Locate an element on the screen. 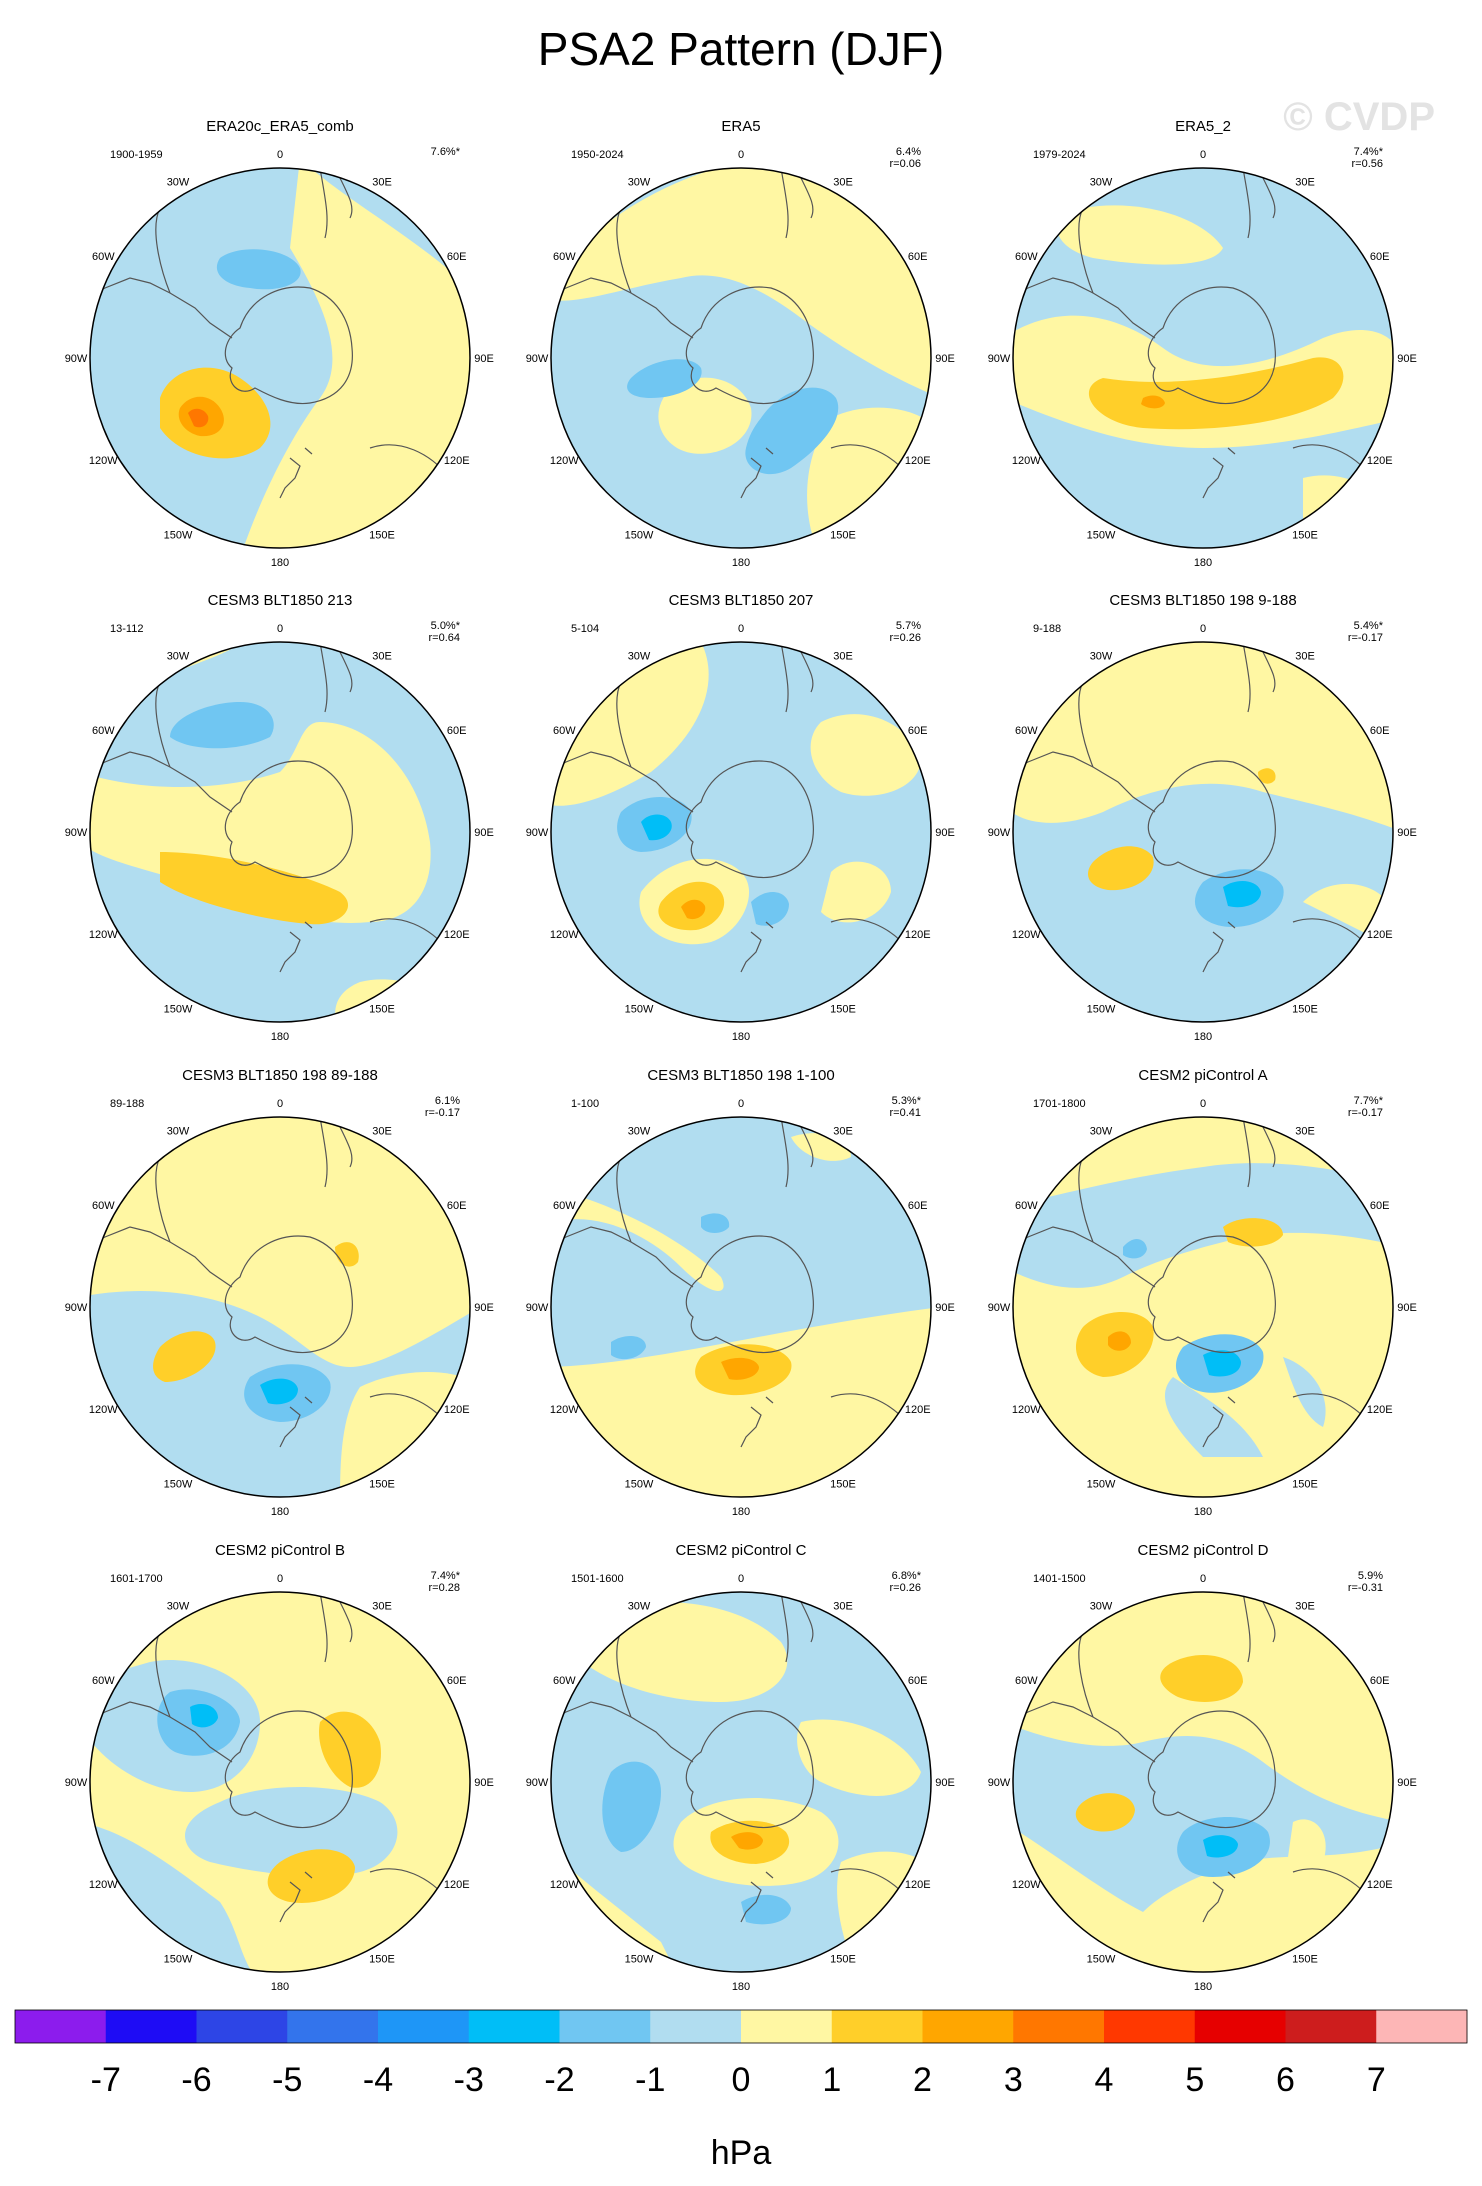 The width and height of the screenshot is (1482, 2186). colorbar-tick-label: 2 is located at coordinates (922, 2080).